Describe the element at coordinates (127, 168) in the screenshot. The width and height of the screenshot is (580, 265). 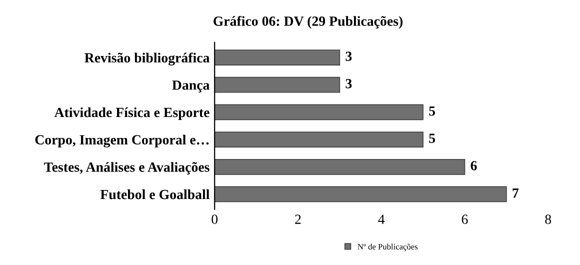
I see `y-tick-label: Testes, Análises e Avaliações` at that location.